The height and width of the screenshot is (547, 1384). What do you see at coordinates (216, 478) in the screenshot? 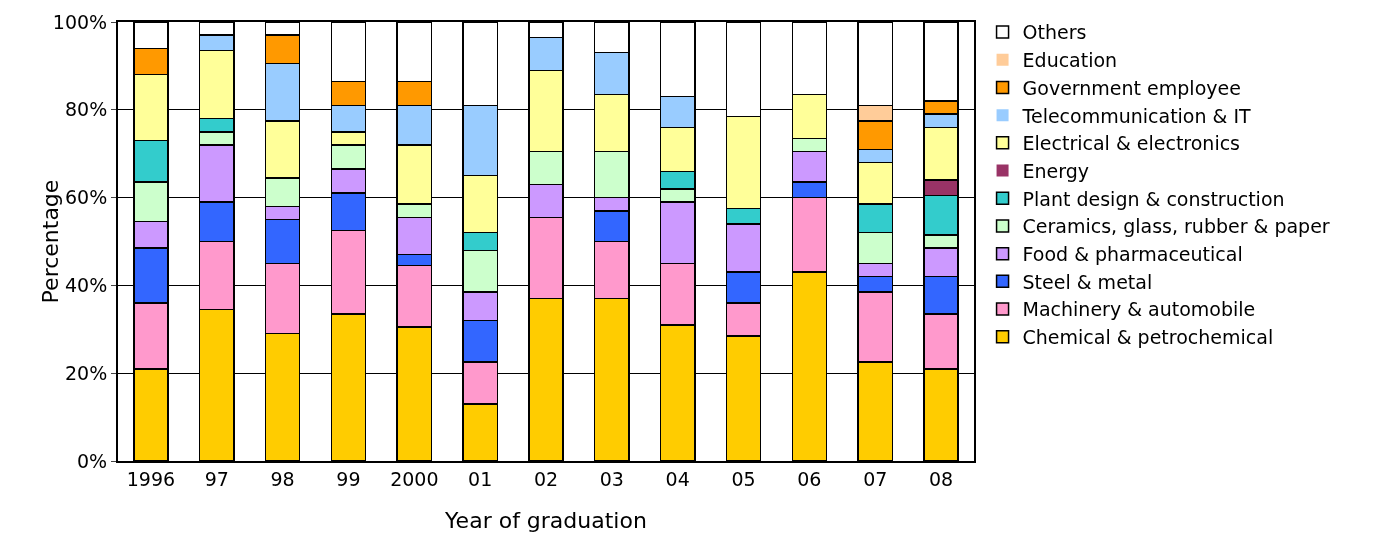
I see `x-tick-label: 97` at bounding box center [216, 478].